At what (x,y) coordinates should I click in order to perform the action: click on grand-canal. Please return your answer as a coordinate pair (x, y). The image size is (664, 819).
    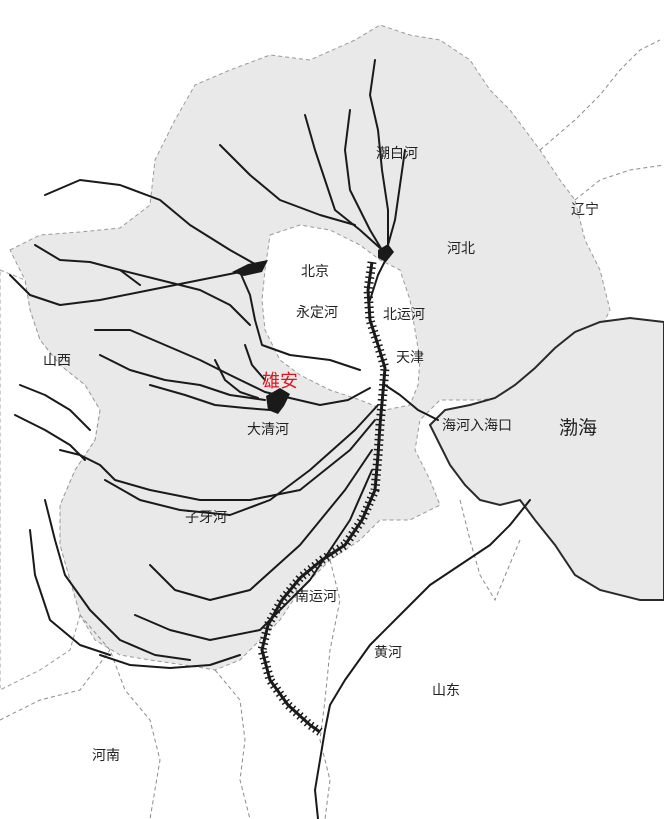
    Looking at the image, I should click on (323, 498).